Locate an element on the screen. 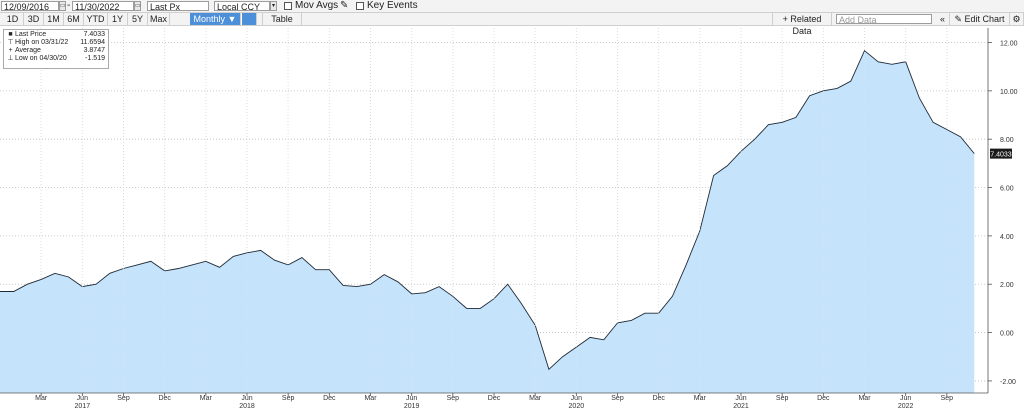 The height and width of the screenshot is (410, 1024). legend-row-high: ⊤ High on 03/31/22 11.6594 is located at coordinates (56, 43).